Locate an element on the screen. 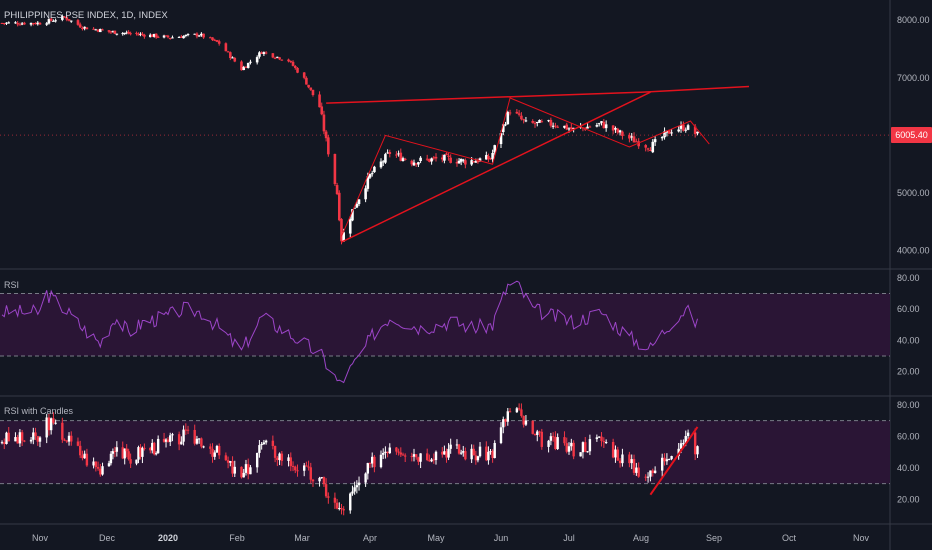 Image resolution: width=932 pixels, height=550 pixels. rsi-tick-label: 80.00 is located at coordinates (908, 278).